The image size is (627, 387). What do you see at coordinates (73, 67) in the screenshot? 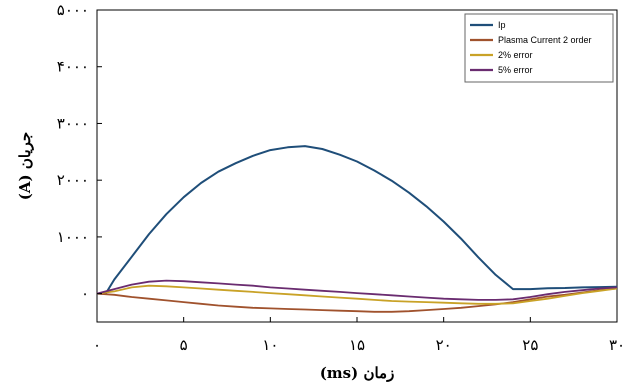
I see `y-tick-label: ۴۰۰۰` at bounding box center [73, 67].